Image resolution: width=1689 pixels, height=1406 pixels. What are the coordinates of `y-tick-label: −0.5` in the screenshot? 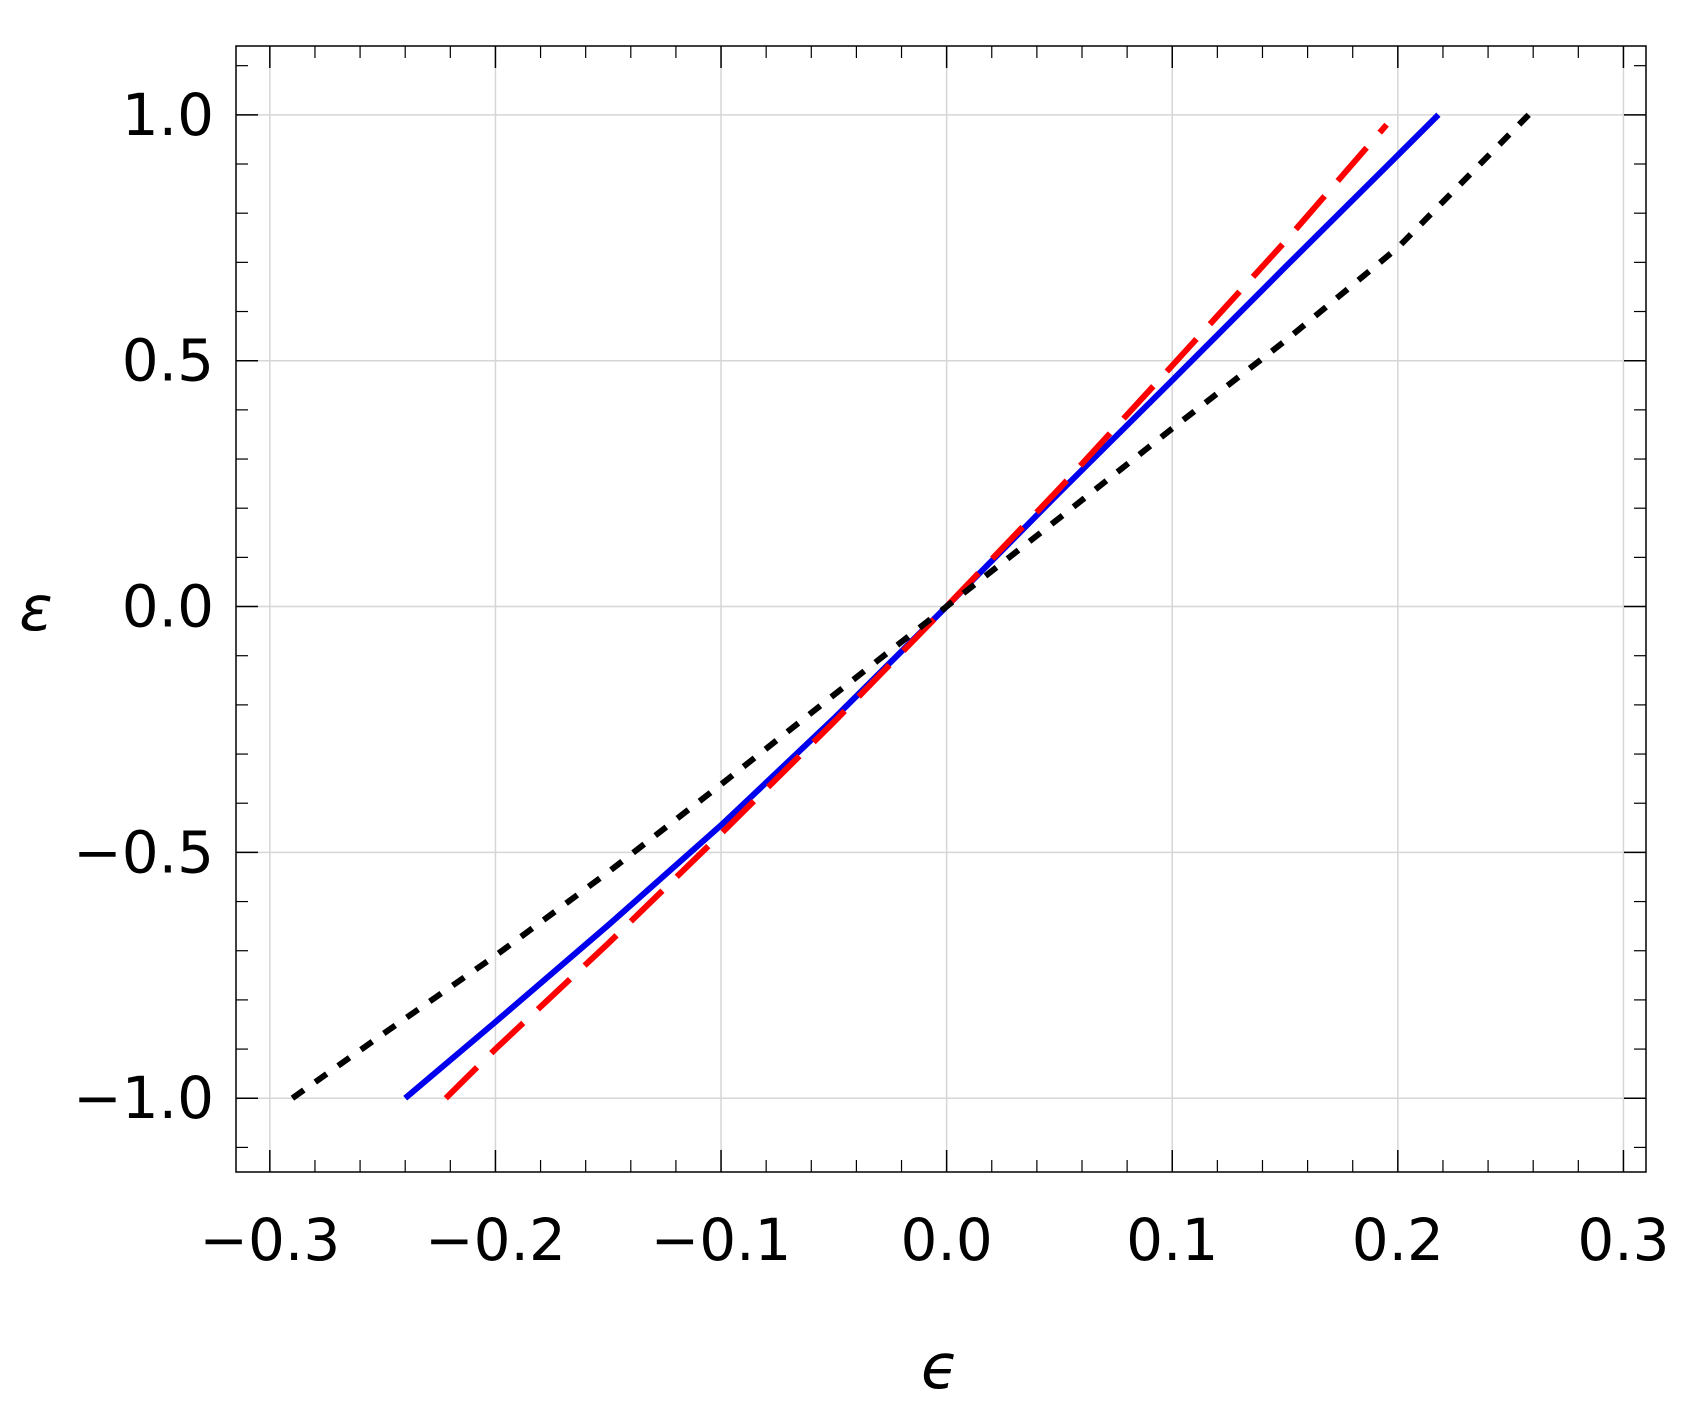 It's located at (143, 852).